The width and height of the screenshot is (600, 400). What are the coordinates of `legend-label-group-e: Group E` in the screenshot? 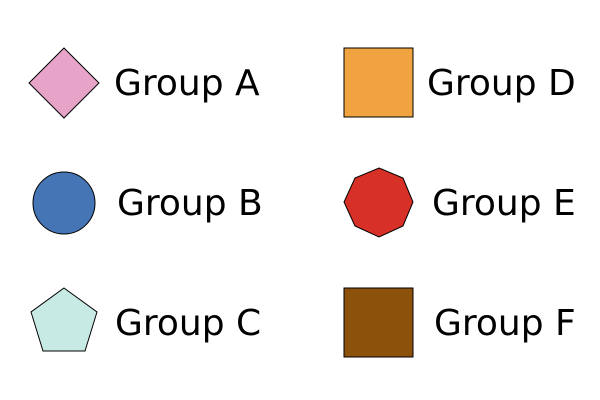 It's located at (504, 203).